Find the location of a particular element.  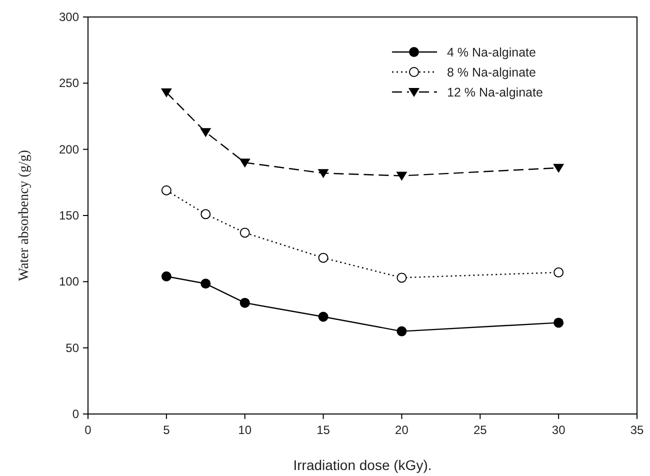

y-tick-label: 100 is located at coordinates (69, 281).